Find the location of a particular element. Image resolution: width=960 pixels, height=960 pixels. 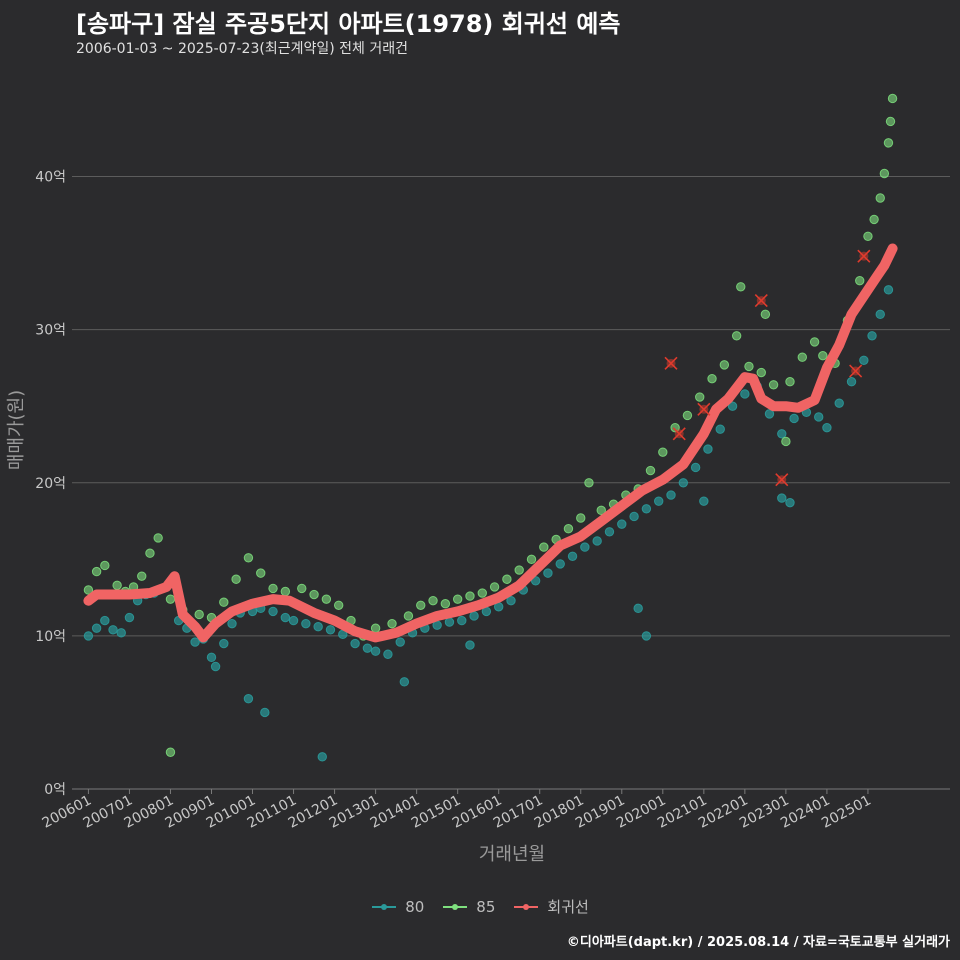

legend-label-80: 80 is located at coordinates (415, 906).